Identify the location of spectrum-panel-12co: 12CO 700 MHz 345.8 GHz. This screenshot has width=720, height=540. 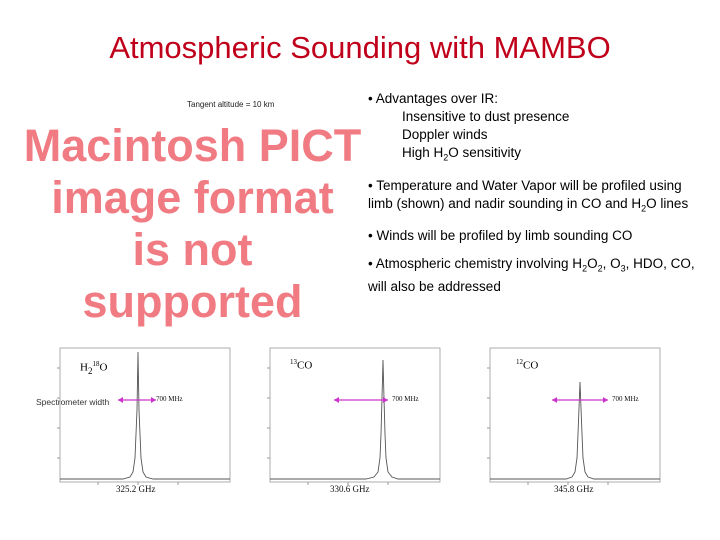
(568, 418).